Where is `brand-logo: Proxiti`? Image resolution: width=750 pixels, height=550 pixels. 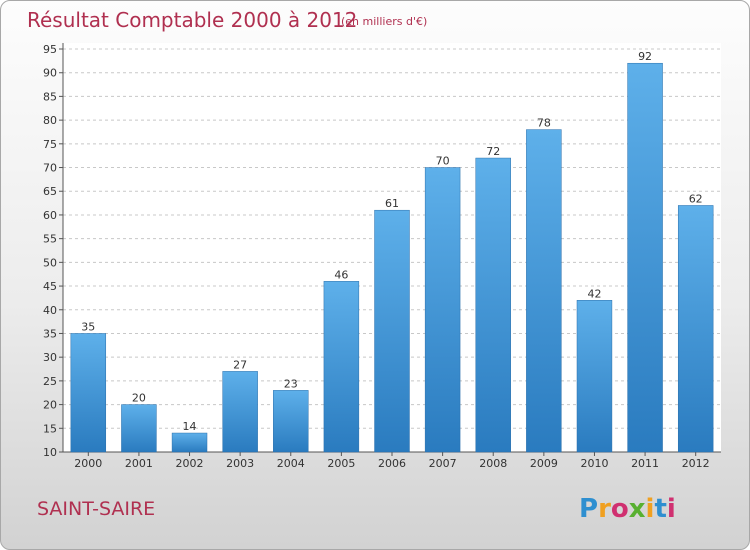 brand-logo: Proxiti is located at coordinates (627, 509).